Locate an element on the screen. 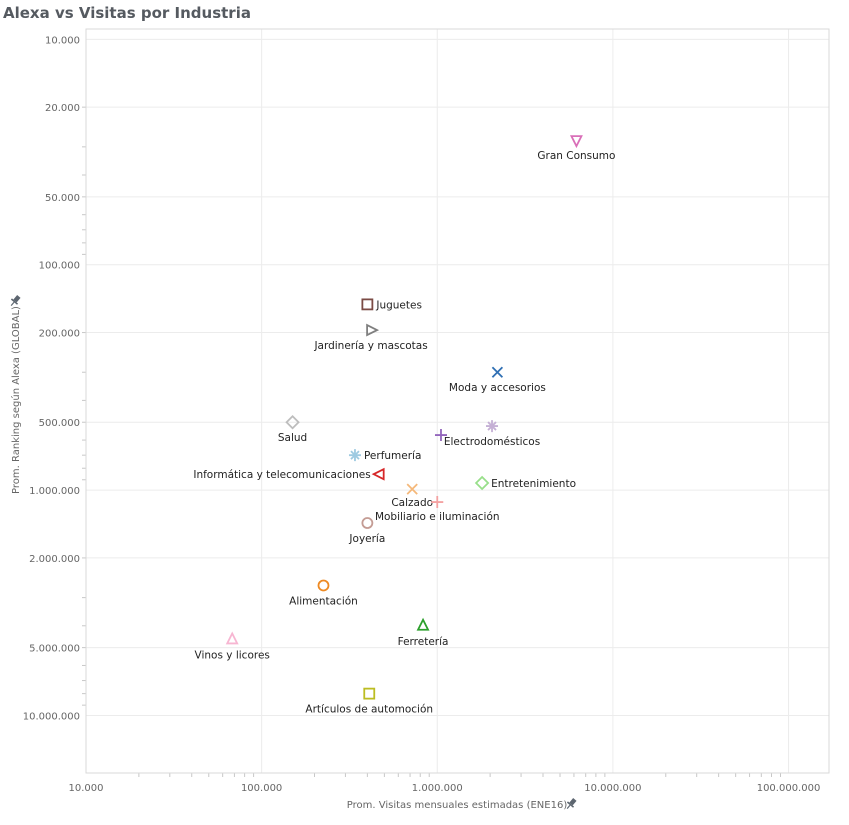 Image resolution: width=849 pixels, height=825 pixels. point-label: Entretenimiento is located at coordinates (533, 484).